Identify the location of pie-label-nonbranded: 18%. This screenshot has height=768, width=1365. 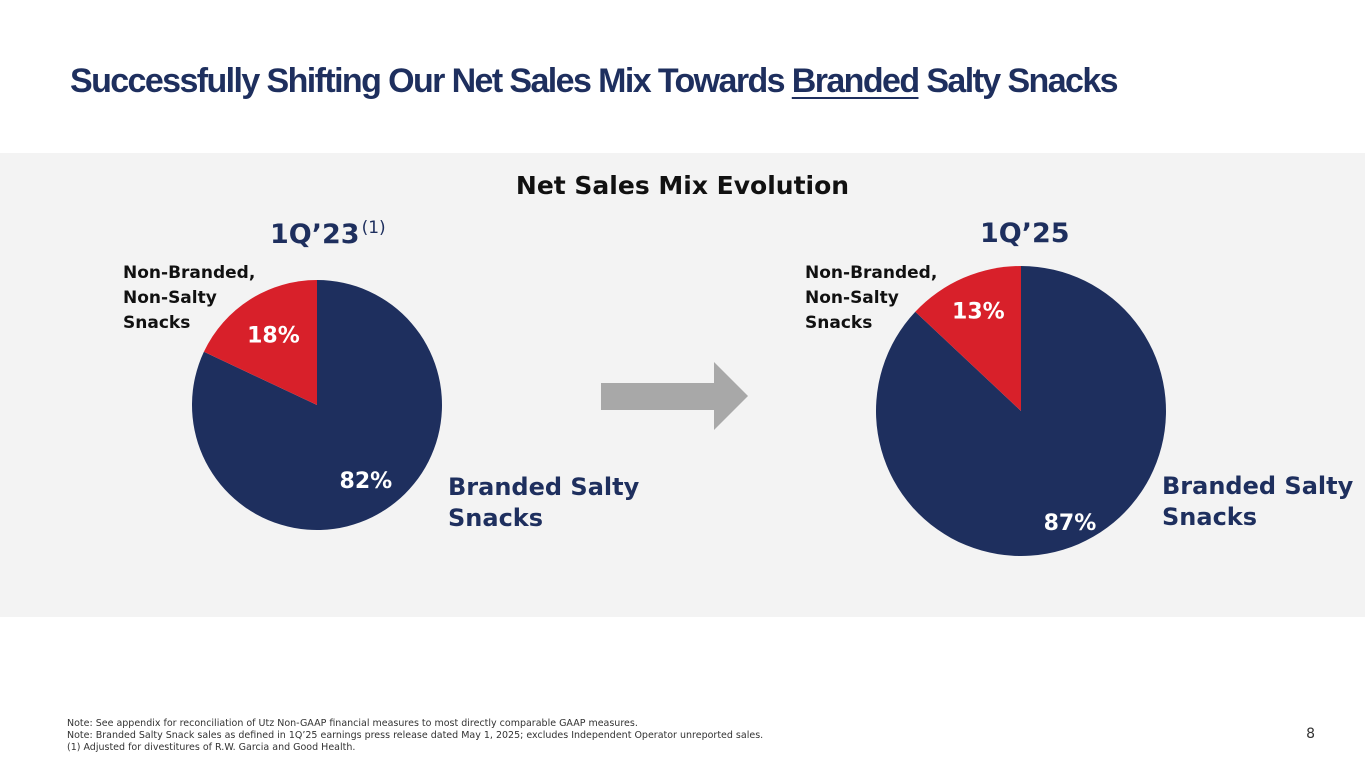
(273, 335).